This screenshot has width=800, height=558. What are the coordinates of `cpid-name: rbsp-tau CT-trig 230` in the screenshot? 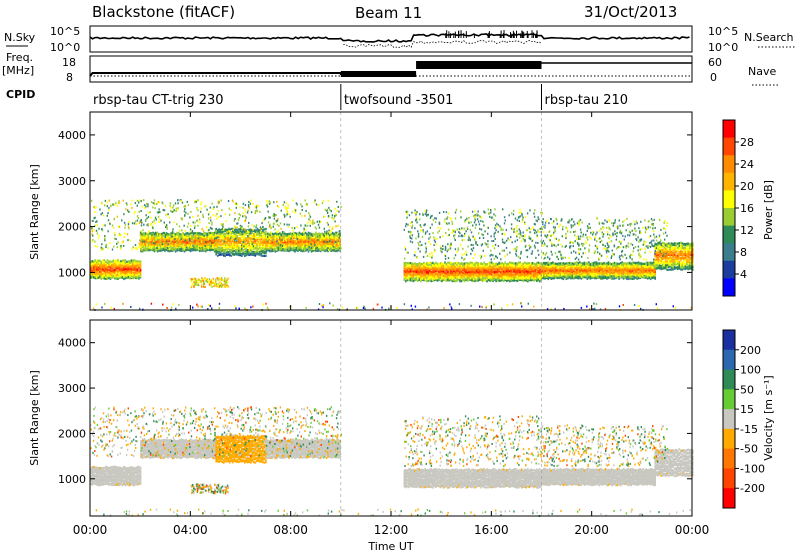 It's located at (158, 100).